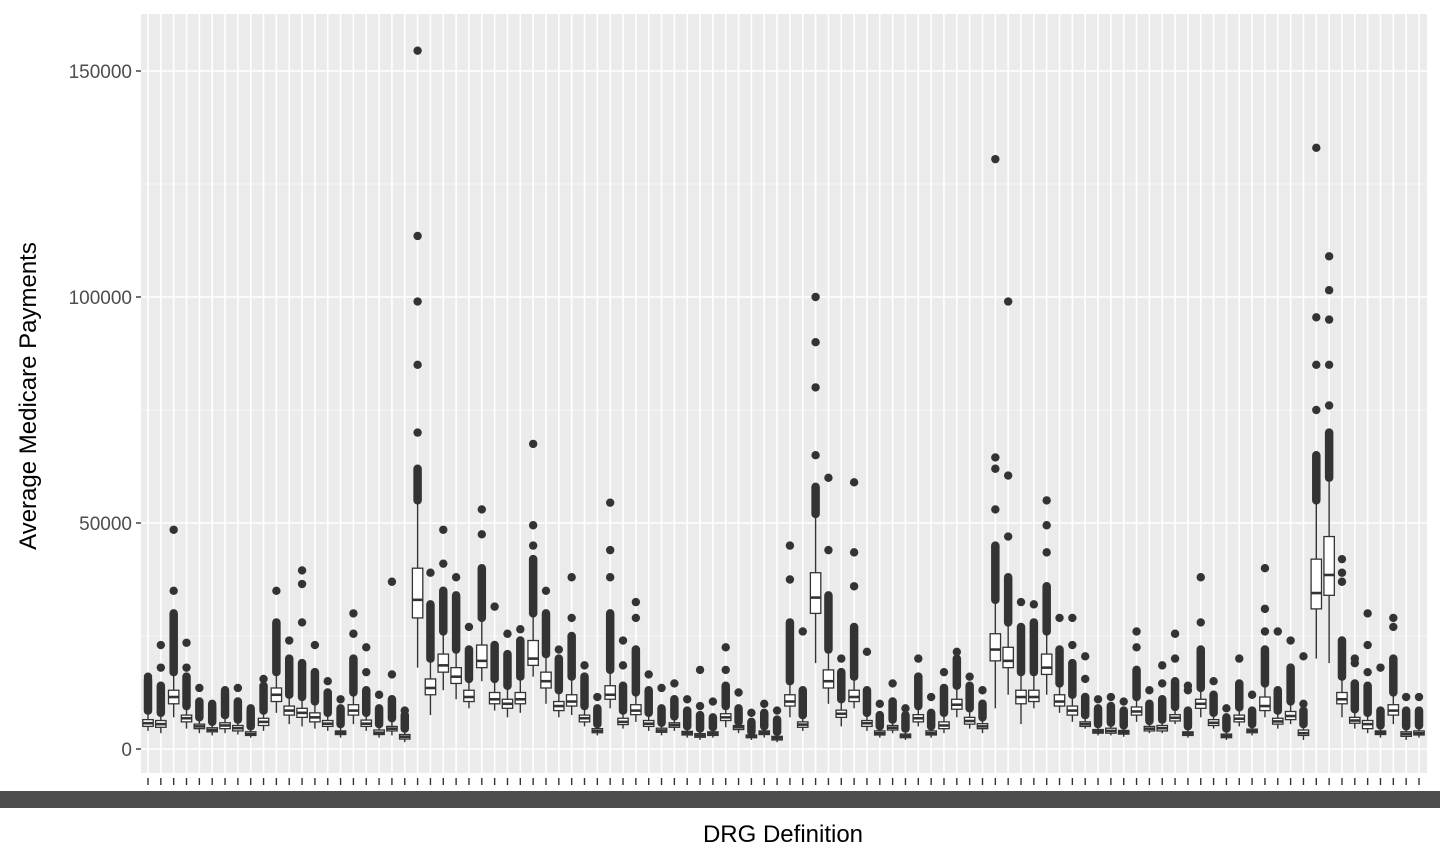  What do you see at coordinates (105, 524) in the screenshot?
I see `y-tick-label: 50000` at bounding box center [105, 524].